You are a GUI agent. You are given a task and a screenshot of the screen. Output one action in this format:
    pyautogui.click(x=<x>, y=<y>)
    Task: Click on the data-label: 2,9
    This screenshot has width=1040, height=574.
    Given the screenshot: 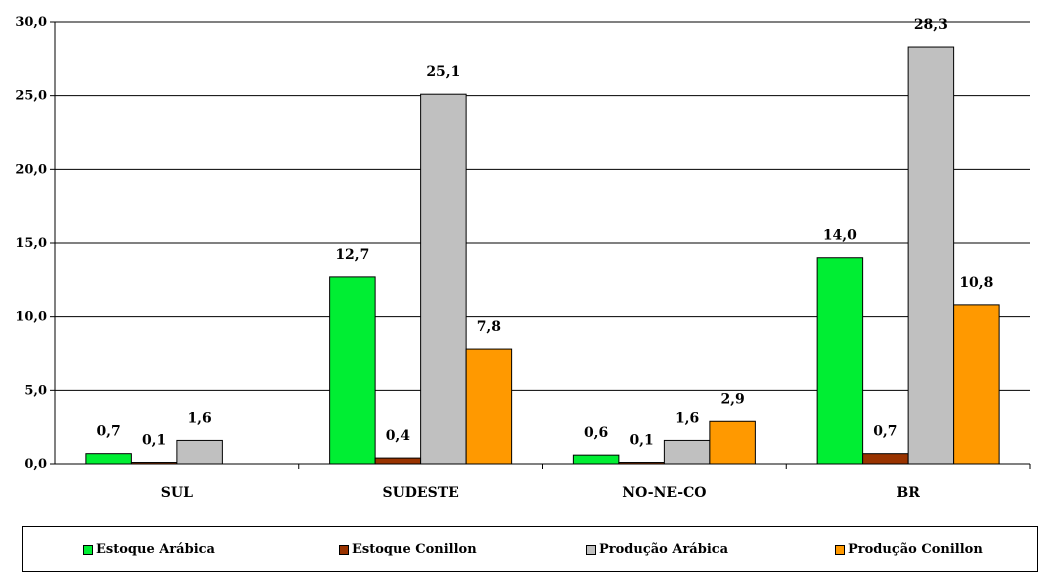 What is the action you would take?
    pyautogui.click(x=732, y=399)
    